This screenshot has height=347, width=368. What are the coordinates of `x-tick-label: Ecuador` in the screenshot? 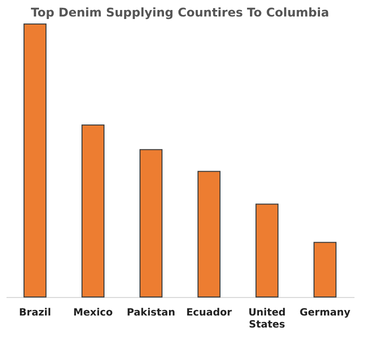 It's located at (209, 313).